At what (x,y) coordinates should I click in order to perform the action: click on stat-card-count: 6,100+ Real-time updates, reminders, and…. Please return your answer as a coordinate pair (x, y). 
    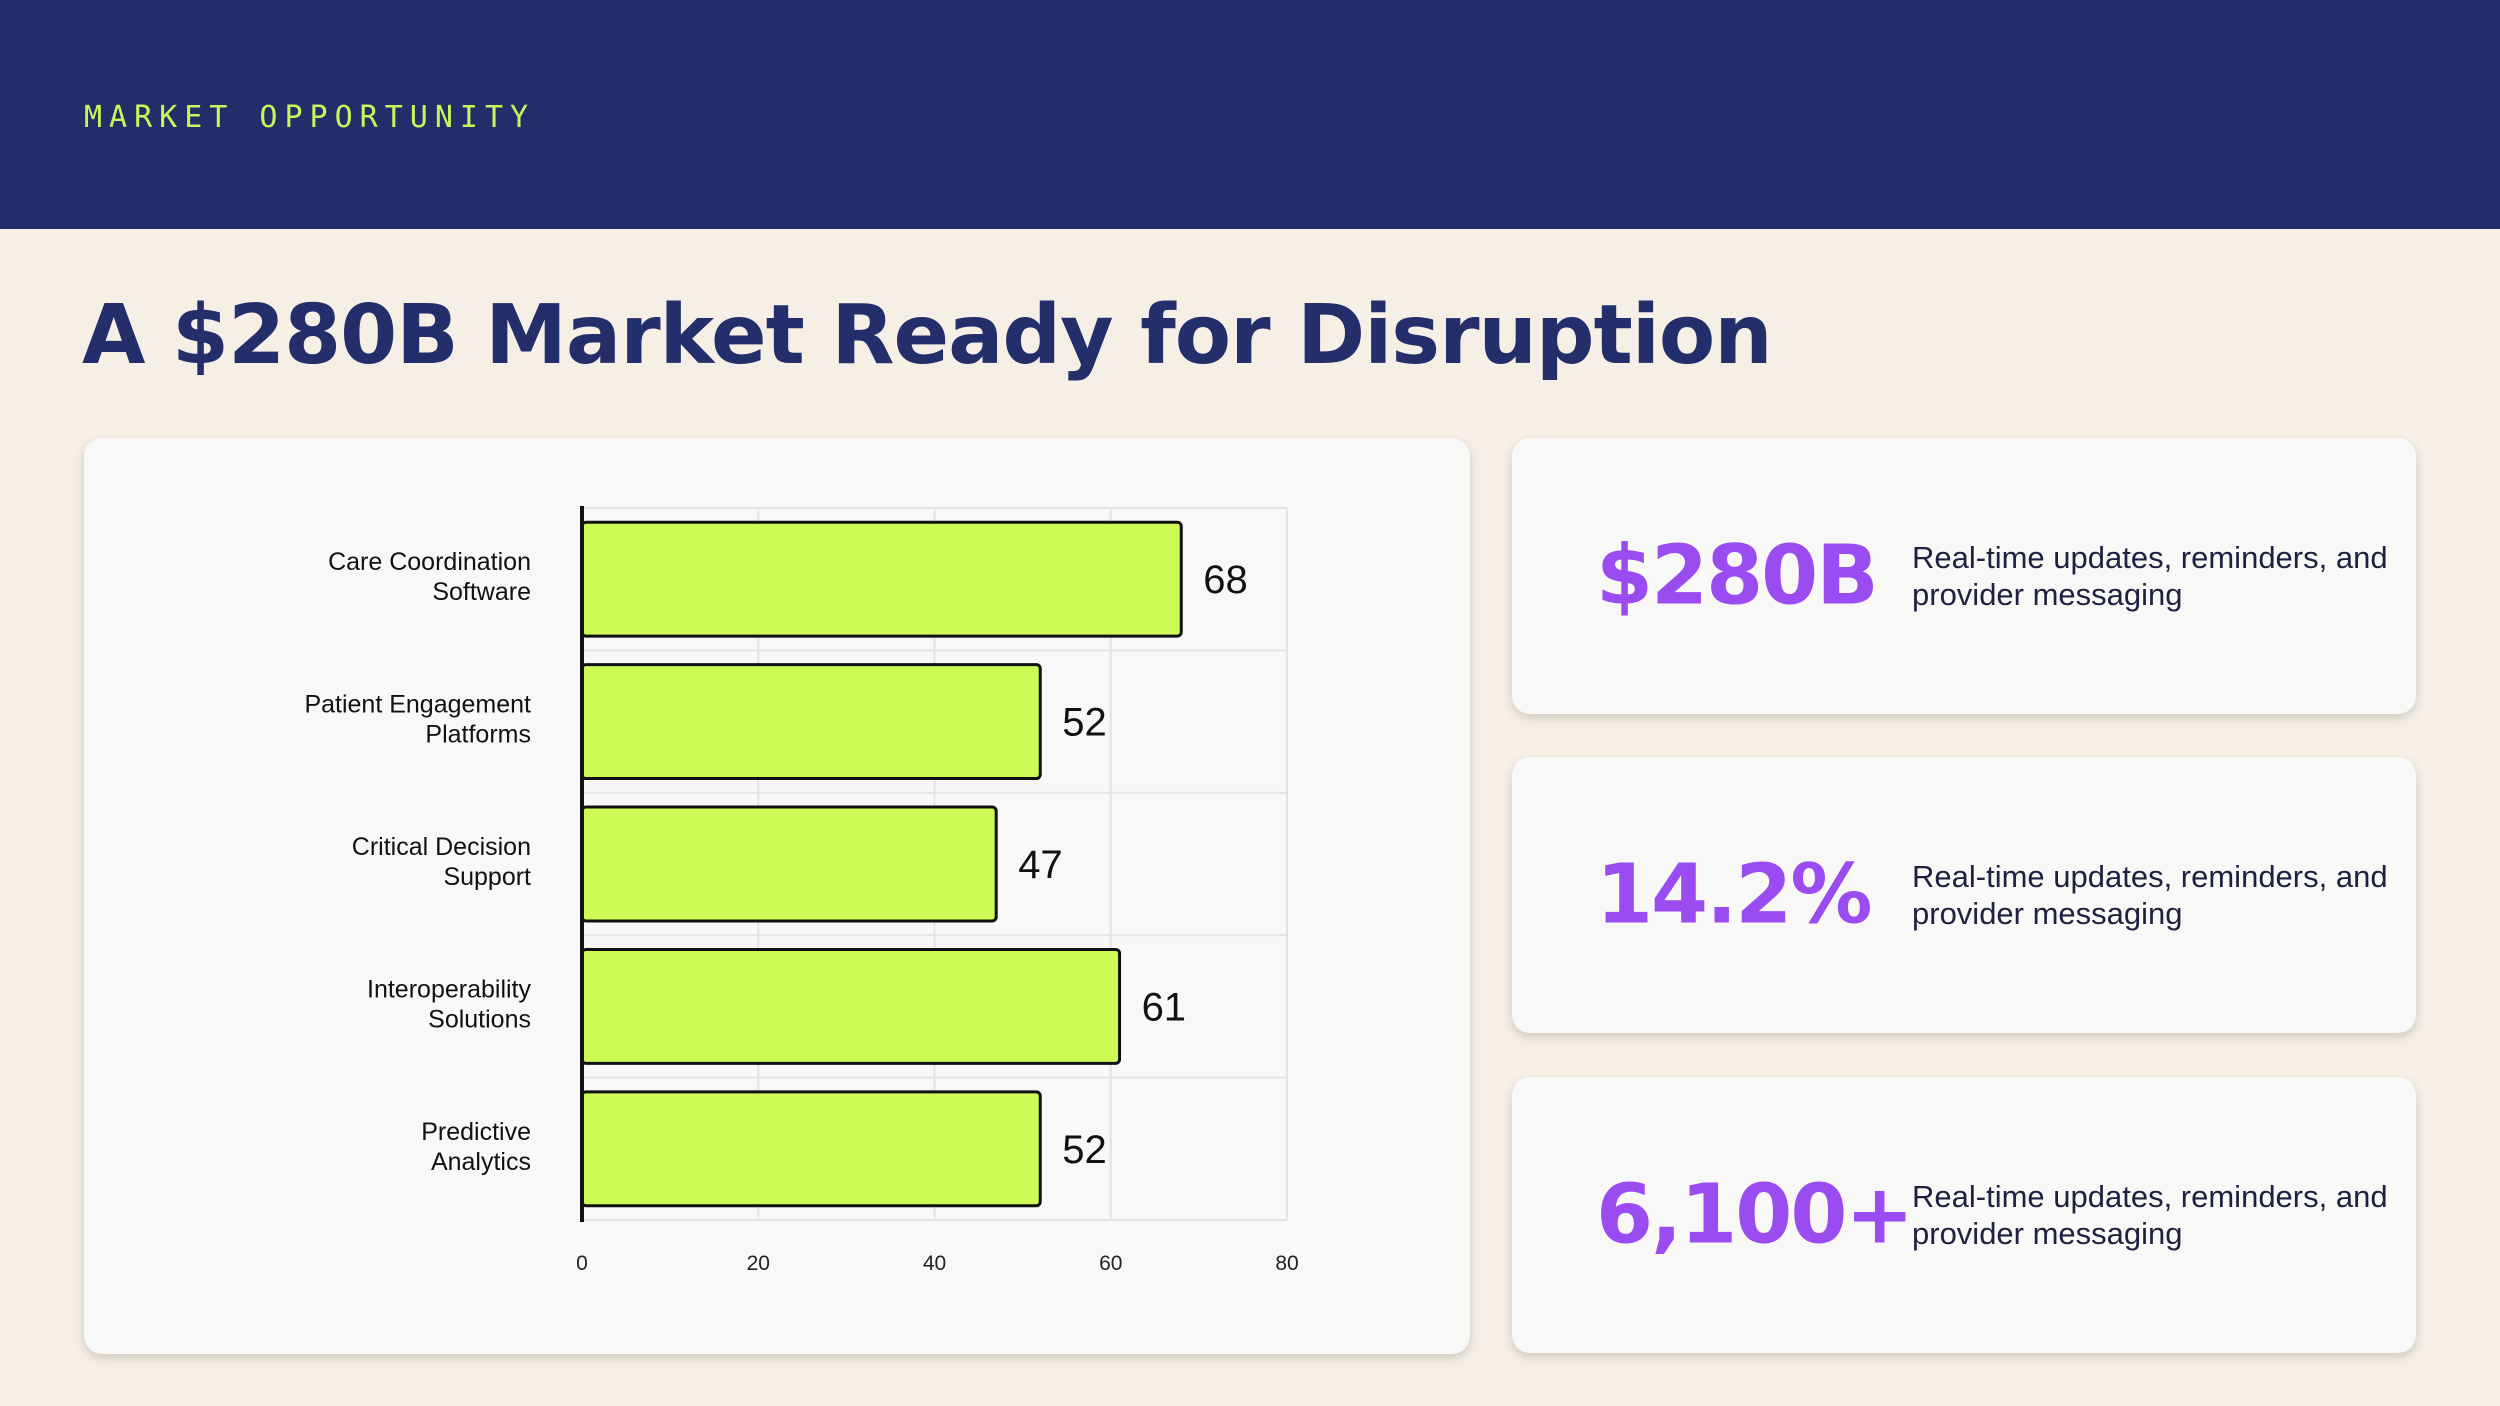
    Looking at the image, I should click on (1964, 1215).